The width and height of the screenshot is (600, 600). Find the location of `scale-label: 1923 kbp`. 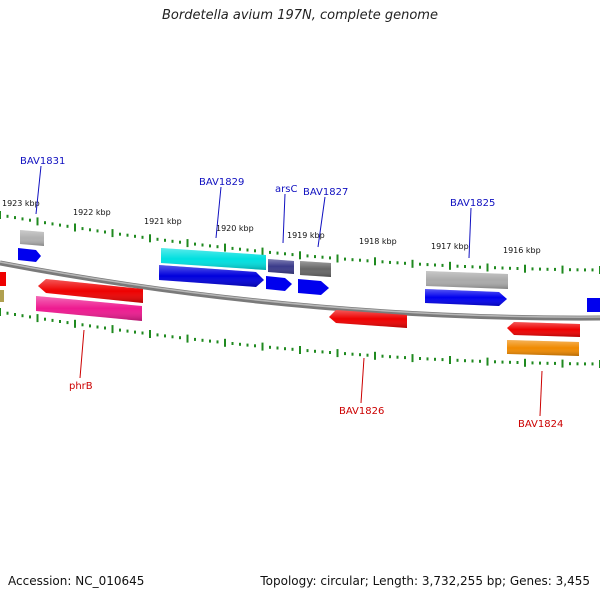

scale-label: 1923 kbp is located at coordinates (21, 203).